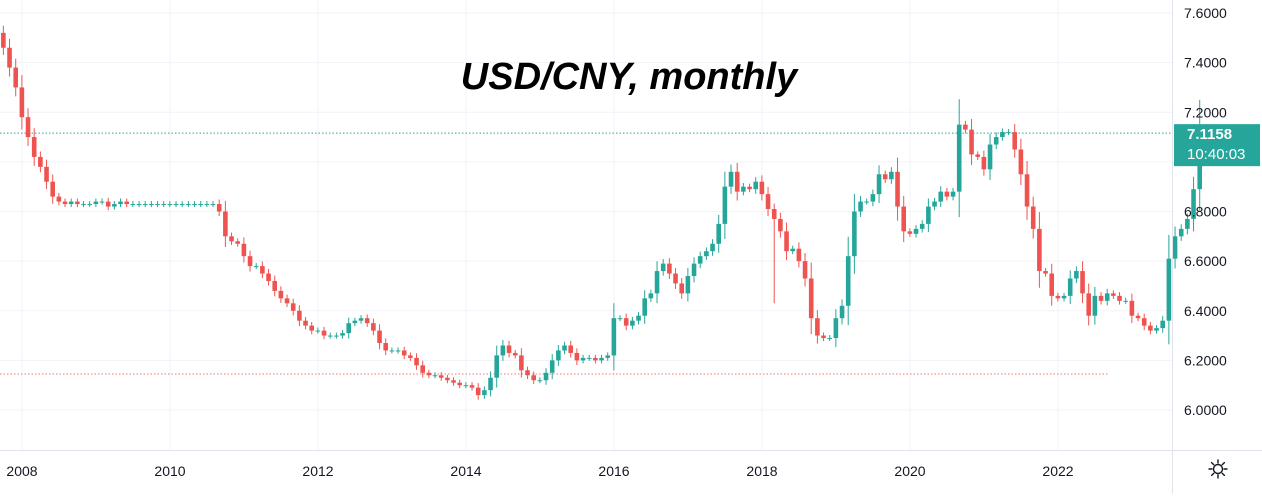 The height and width of the screenshot is (499, 1262). What do you see at coordinates (1218, 469) in the screenshot?
I see `settings-gear-icon` at bounding box center [1218, 469].